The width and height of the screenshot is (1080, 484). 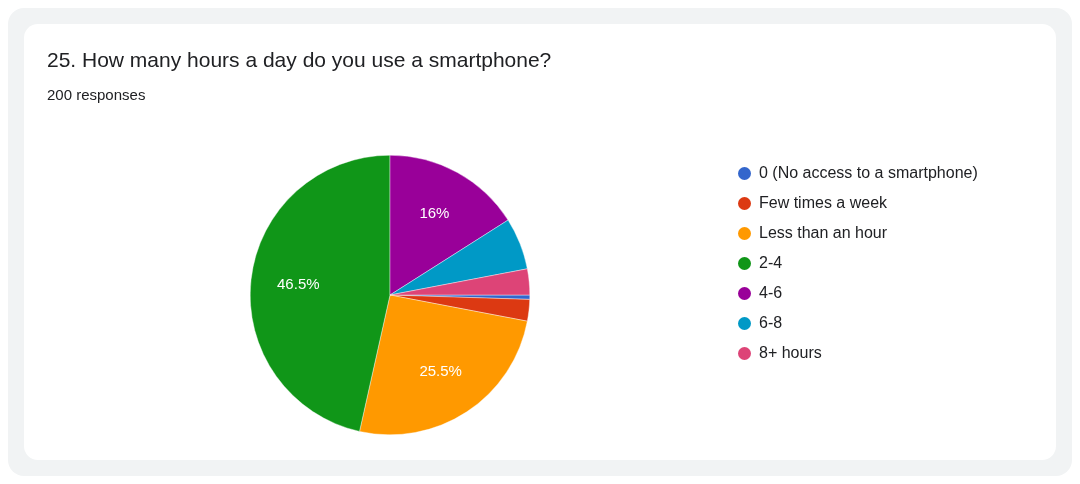 What do you see at coordinates (823, 203) in the screenshot?
I see `legend-label: Few times a week` at bounding box center [823, 203].